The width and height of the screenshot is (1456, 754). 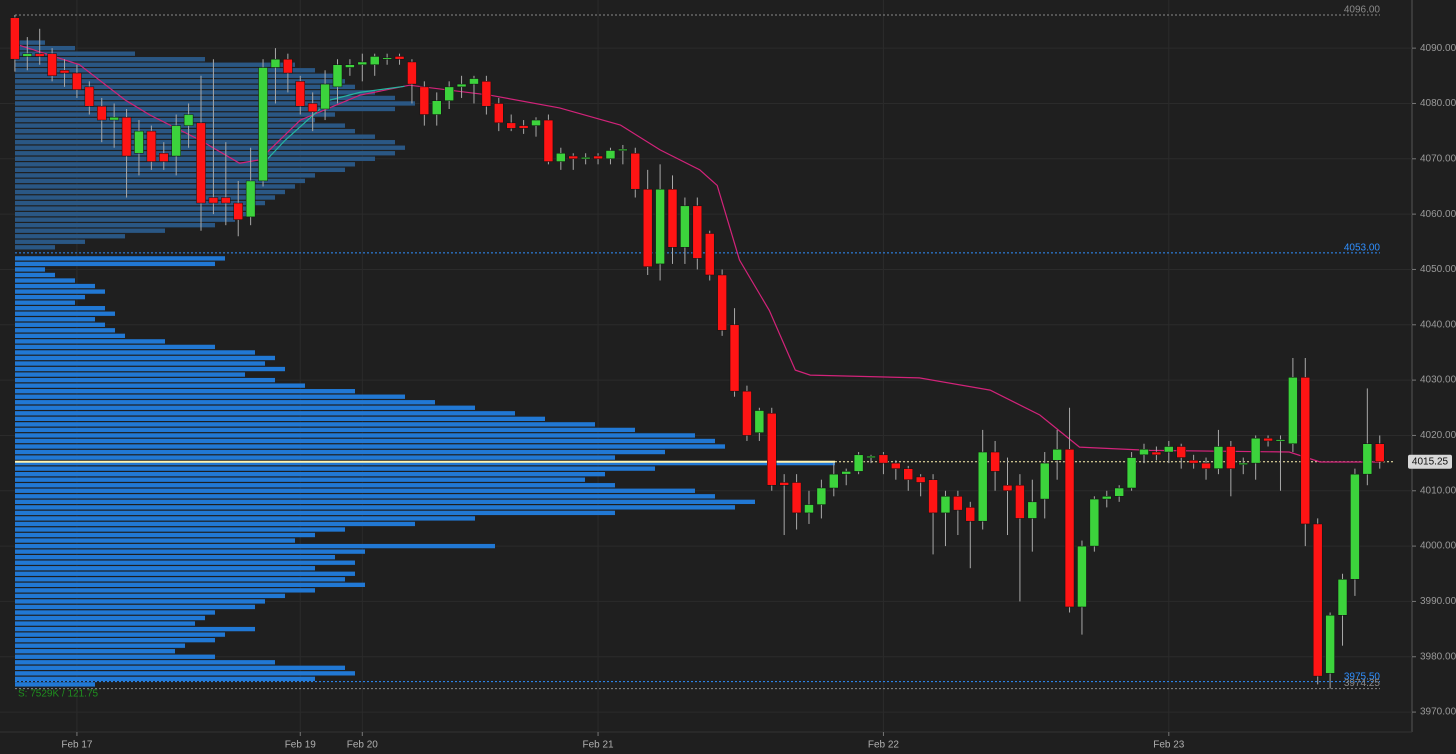 I want to click on last-price-badge, so click(x=1430, y=461).